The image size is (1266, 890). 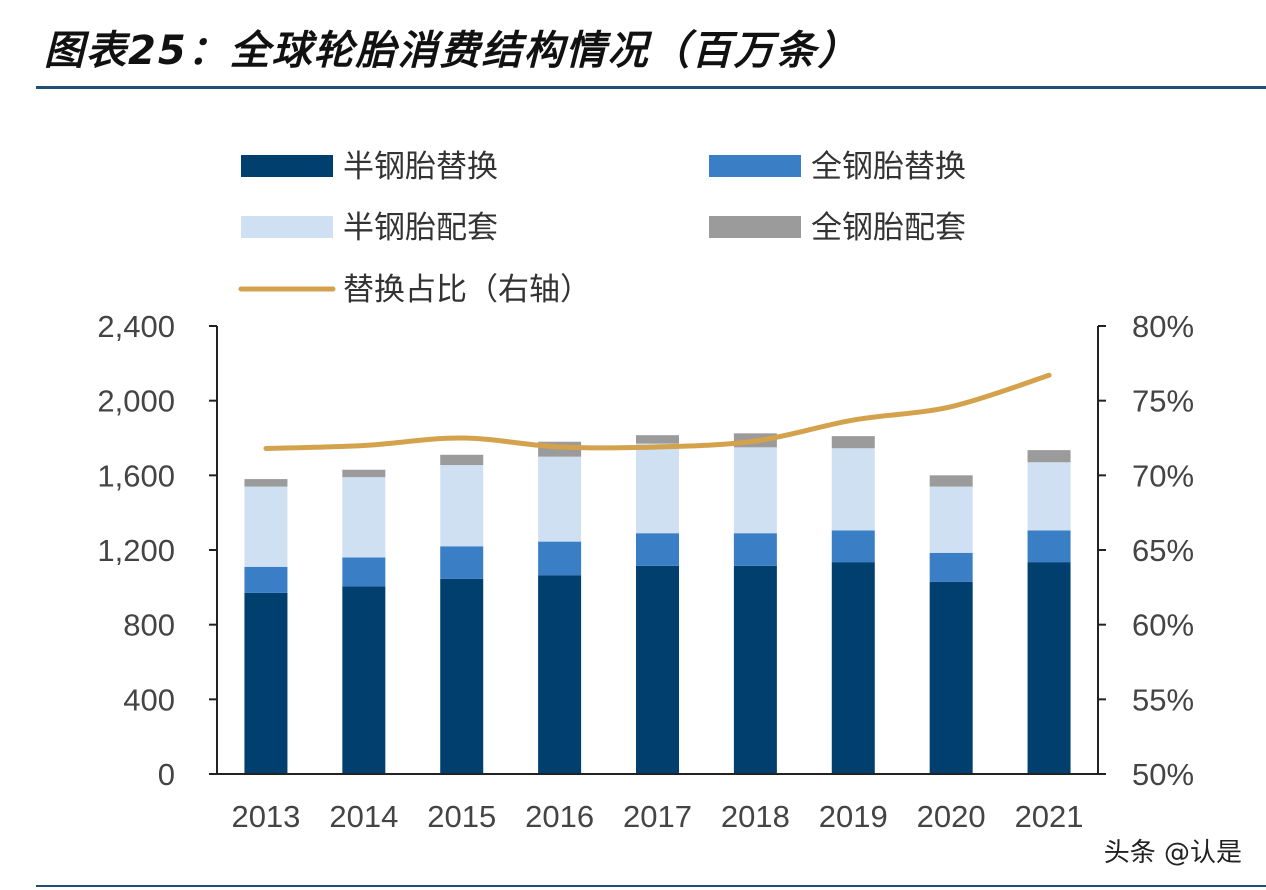 What do you see at coordinates (853, 816) in the screenshot?
I see `x-tick-label: 2019` at bounding box center [853, 816].